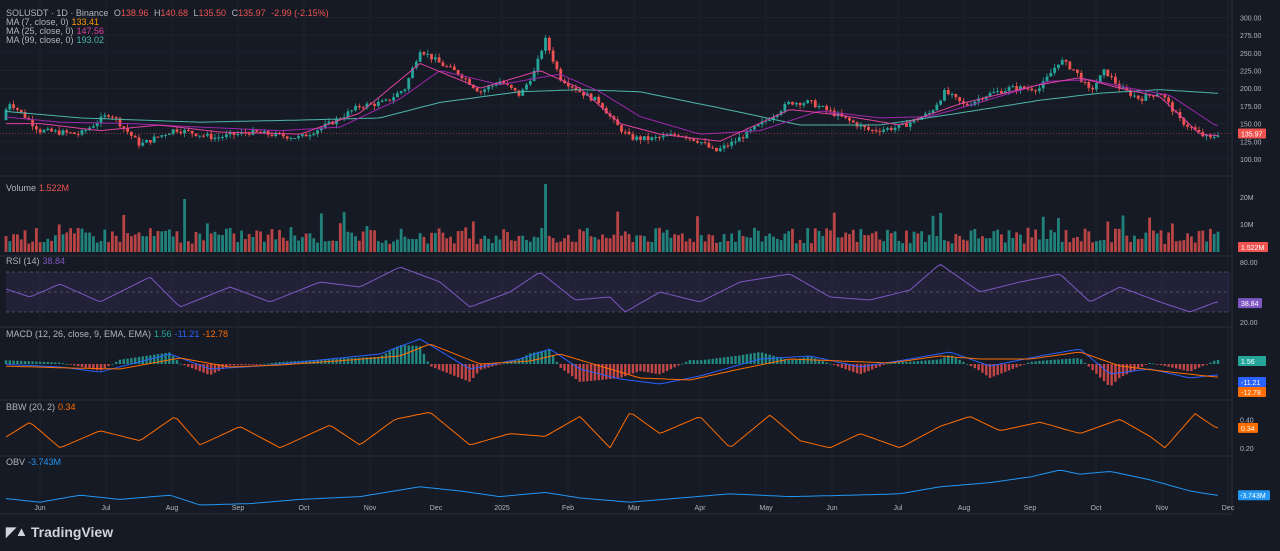 The height and width of the screenshot is (551, 1280). I want to click on price-tick-label: 275.00, so click(1251, 36).